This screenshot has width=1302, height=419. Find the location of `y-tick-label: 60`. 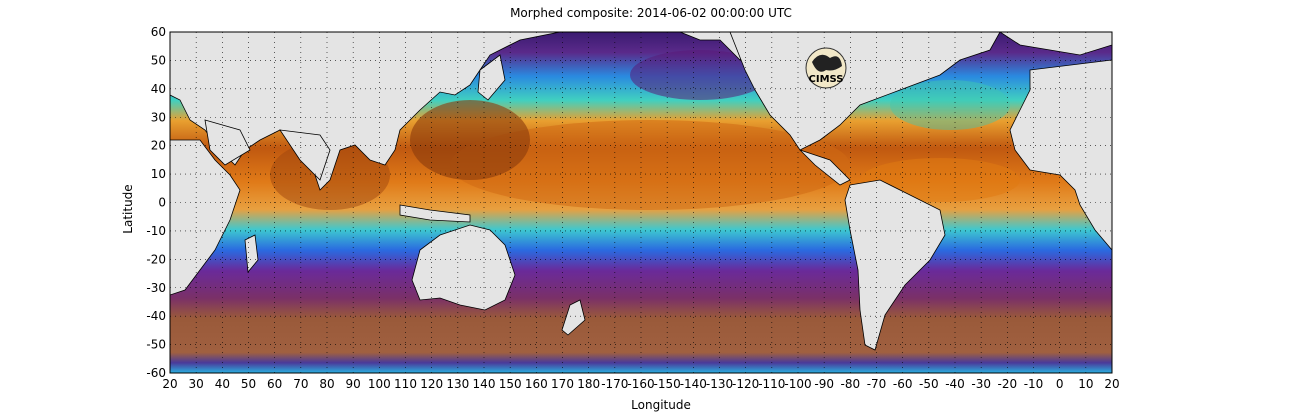

y-tick-label: 60 is located at coordinates (158, 32).